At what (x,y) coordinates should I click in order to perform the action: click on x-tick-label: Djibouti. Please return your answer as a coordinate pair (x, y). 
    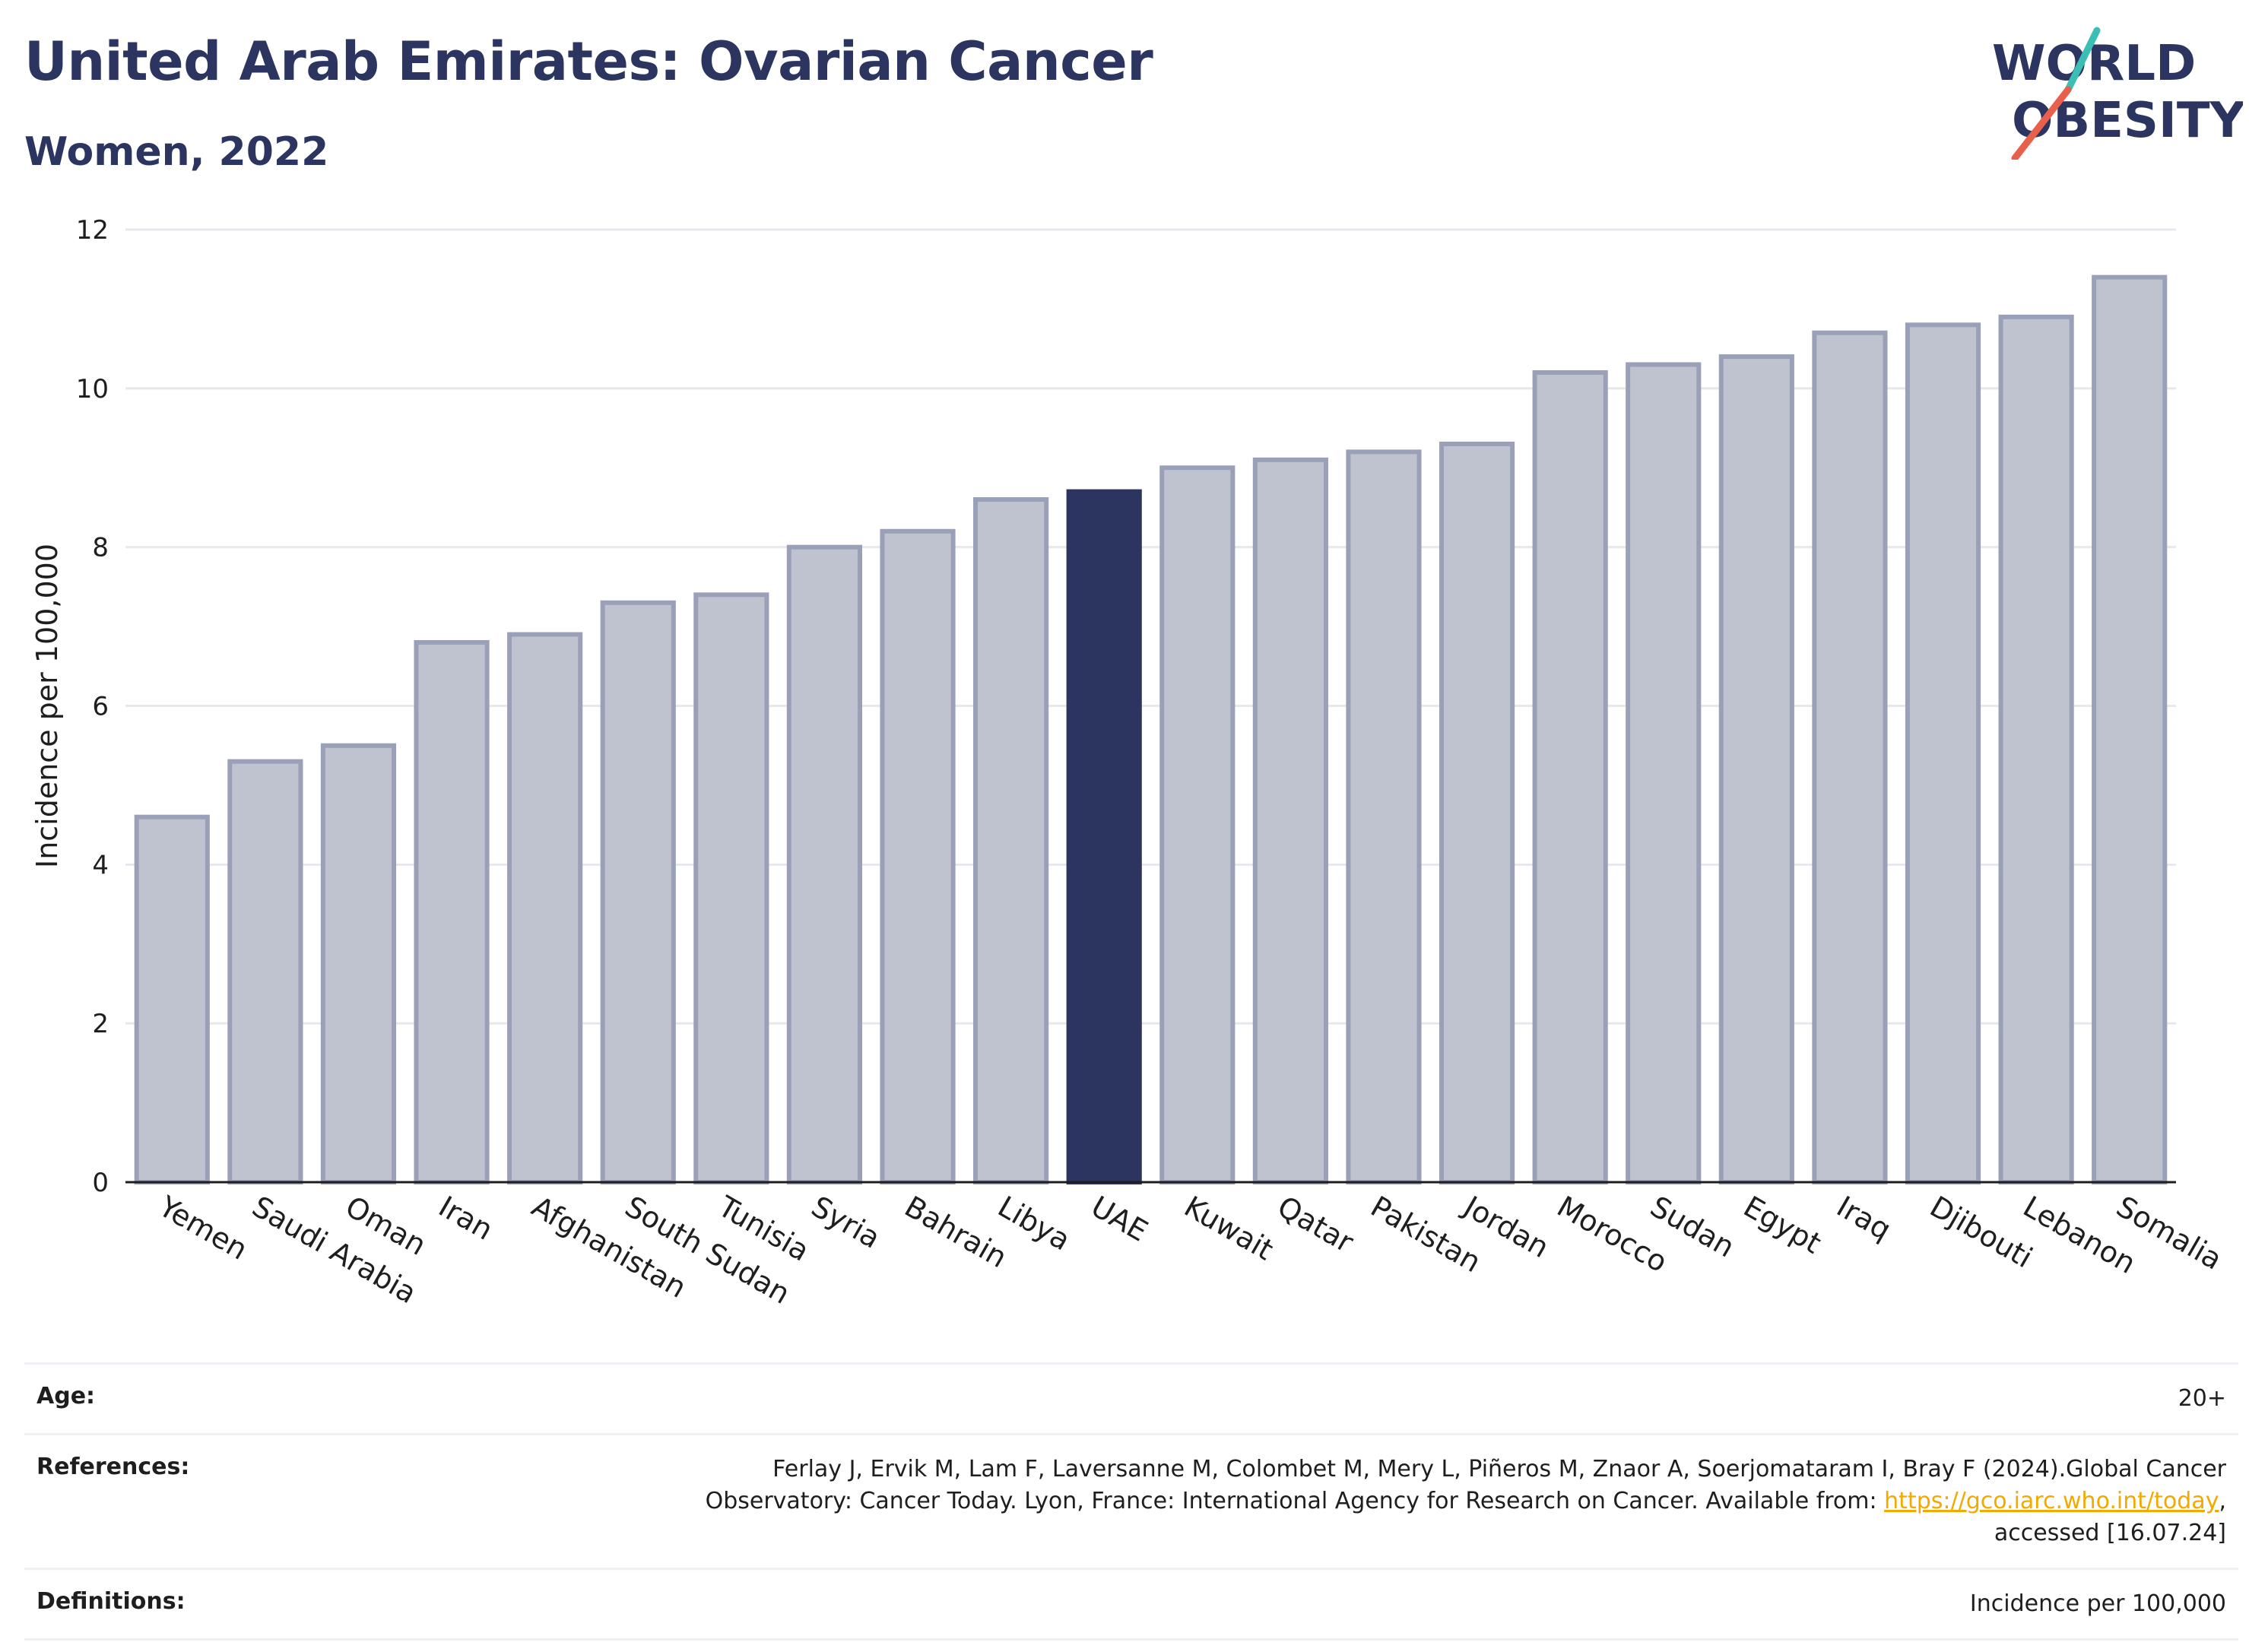
    Looking at the image, I should click on (1981, 1232).